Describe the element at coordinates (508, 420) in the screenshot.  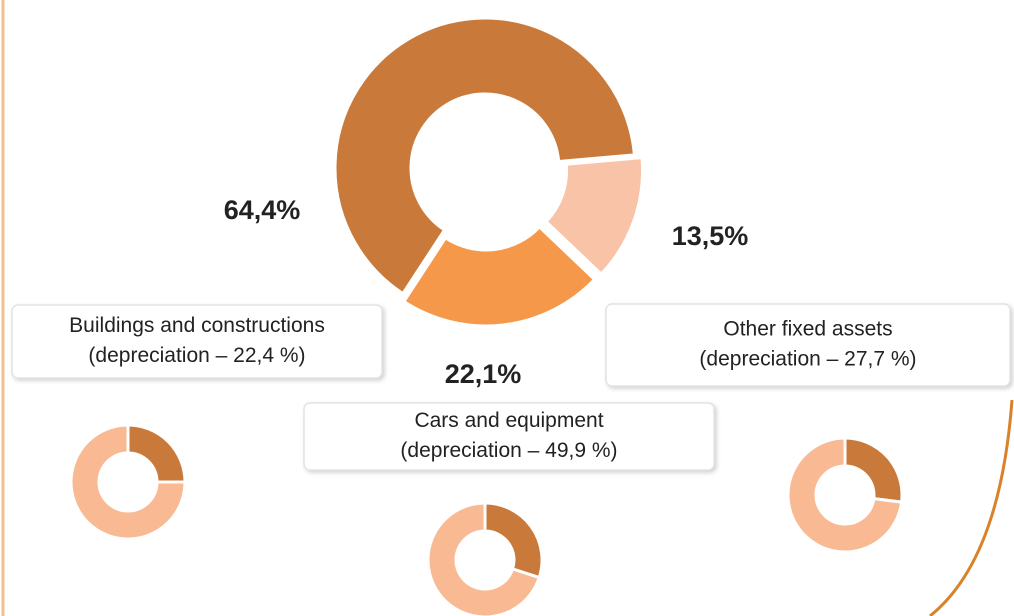
I see `category-label: Cars and equipment` at that location.